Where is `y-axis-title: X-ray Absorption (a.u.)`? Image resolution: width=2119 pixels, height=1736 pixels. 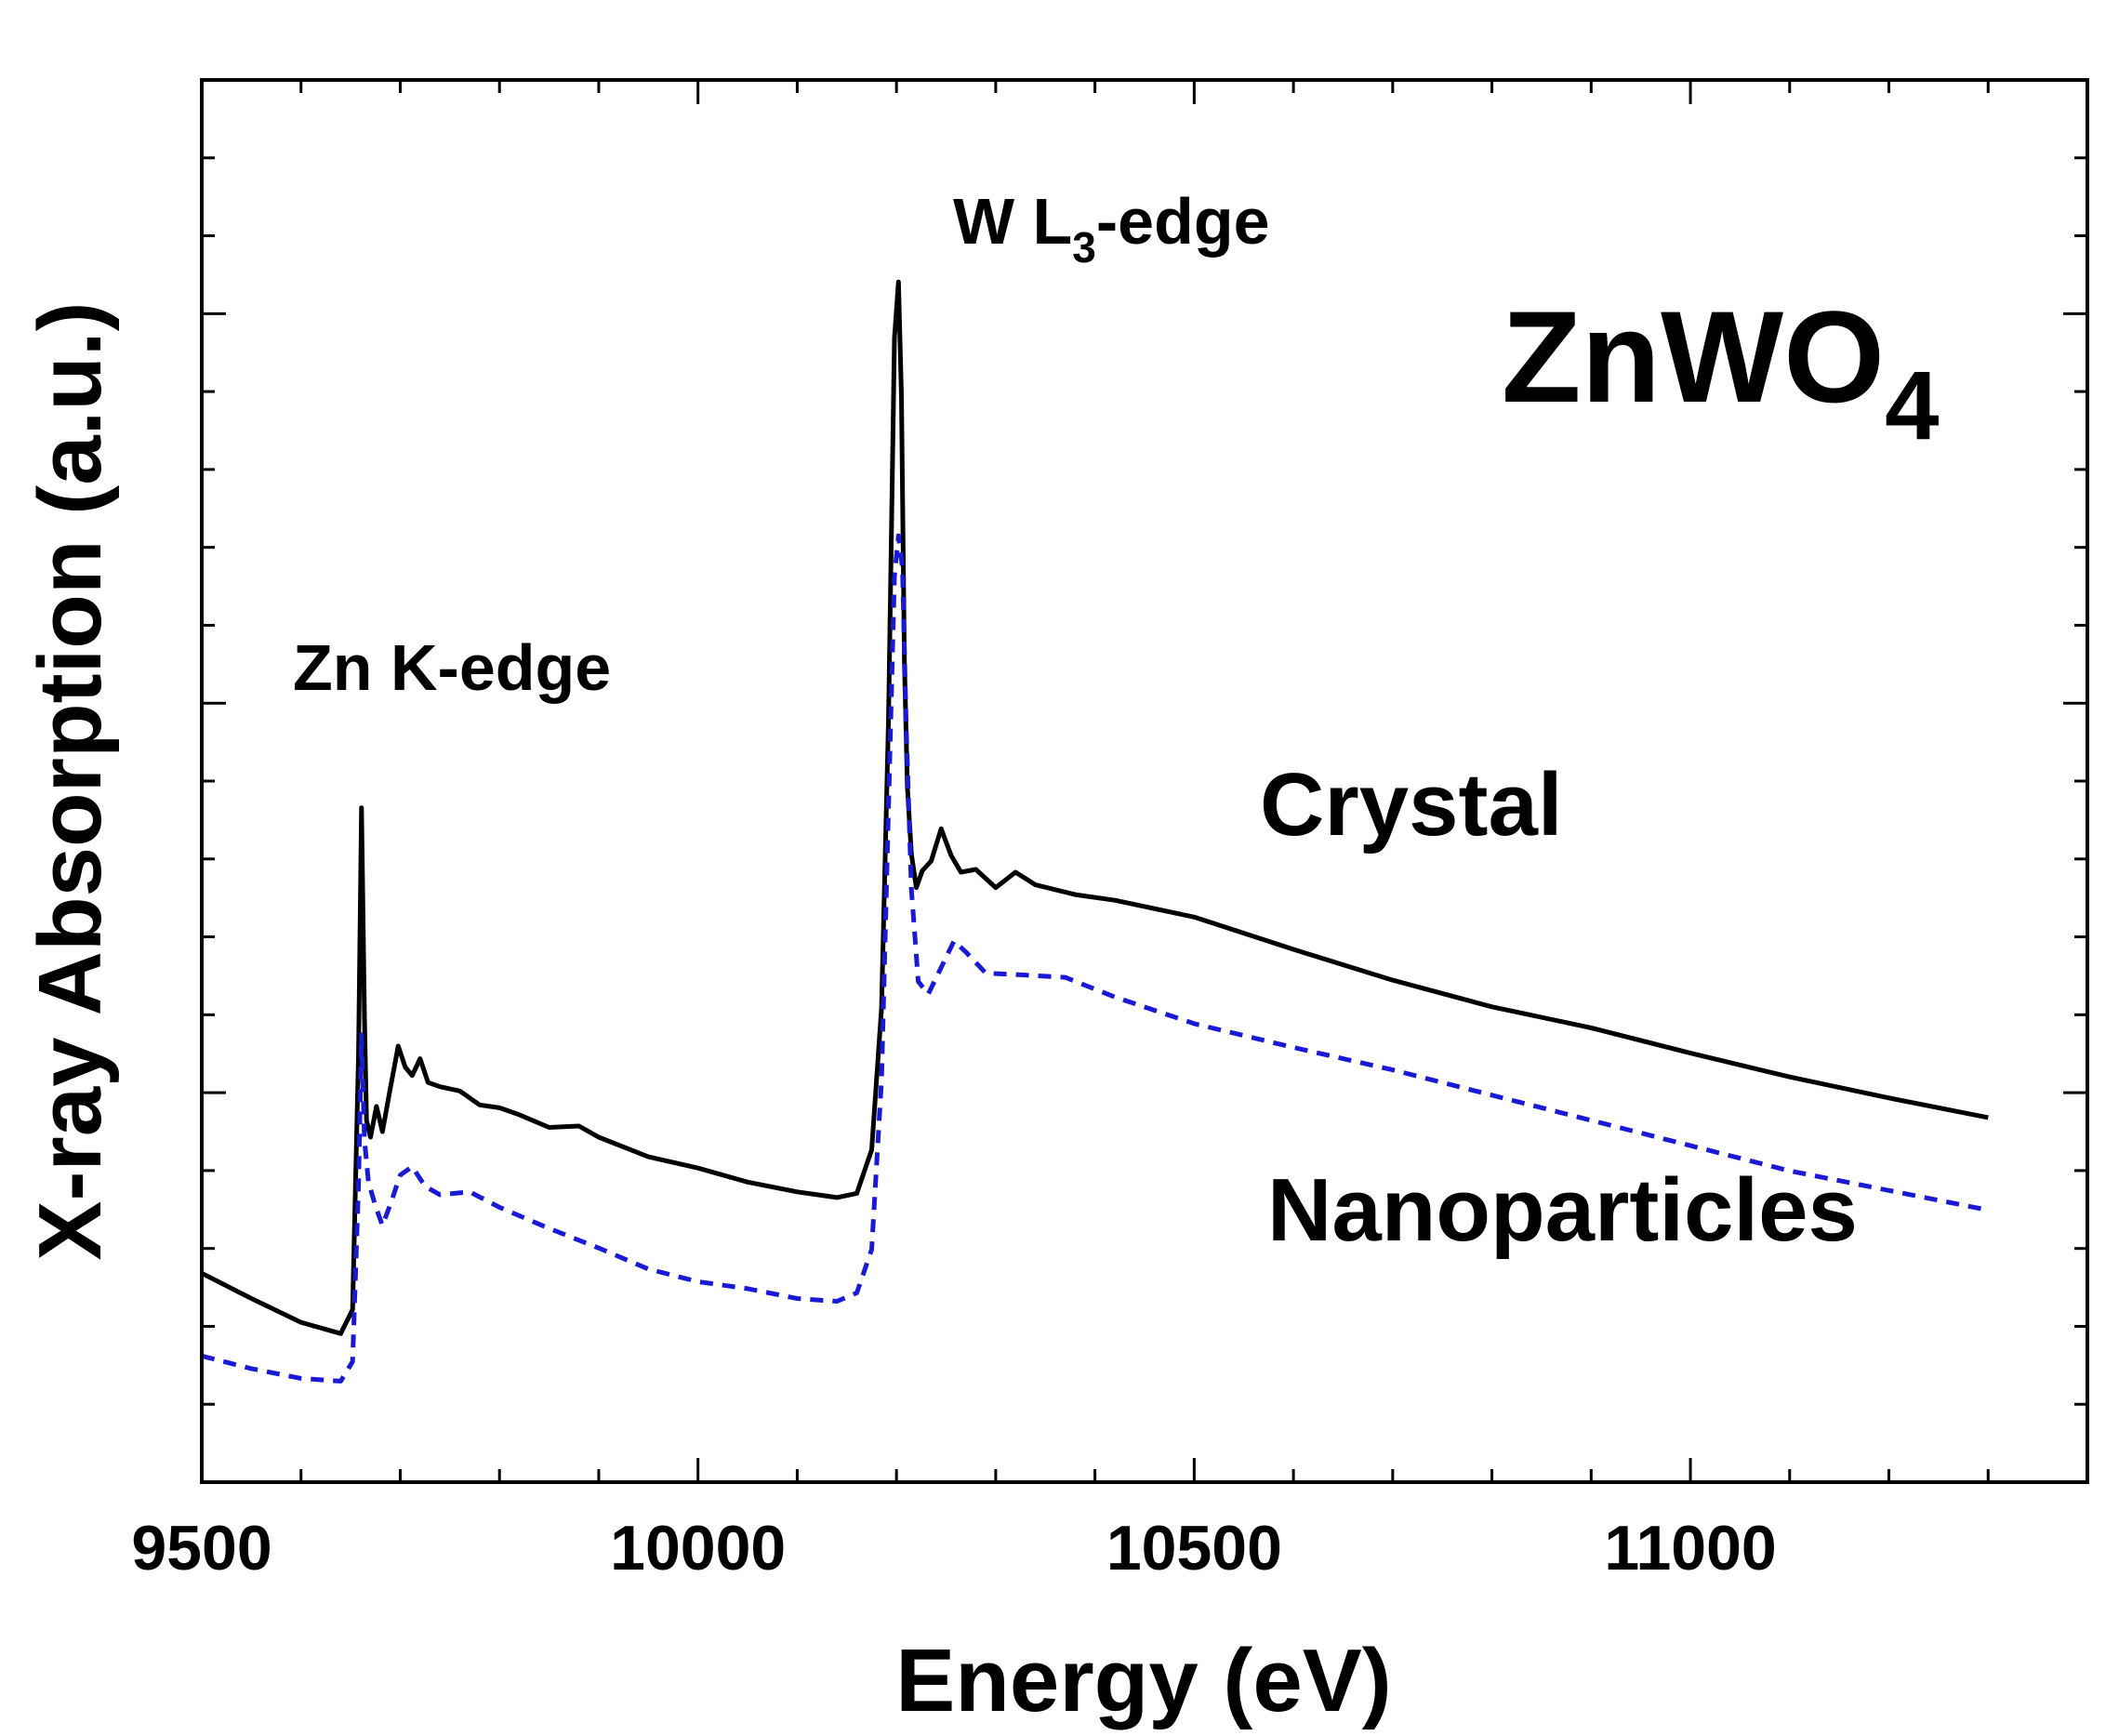
y-axis-title: X-ray Absorption (a.u.) is located at coordinates (70, 780).